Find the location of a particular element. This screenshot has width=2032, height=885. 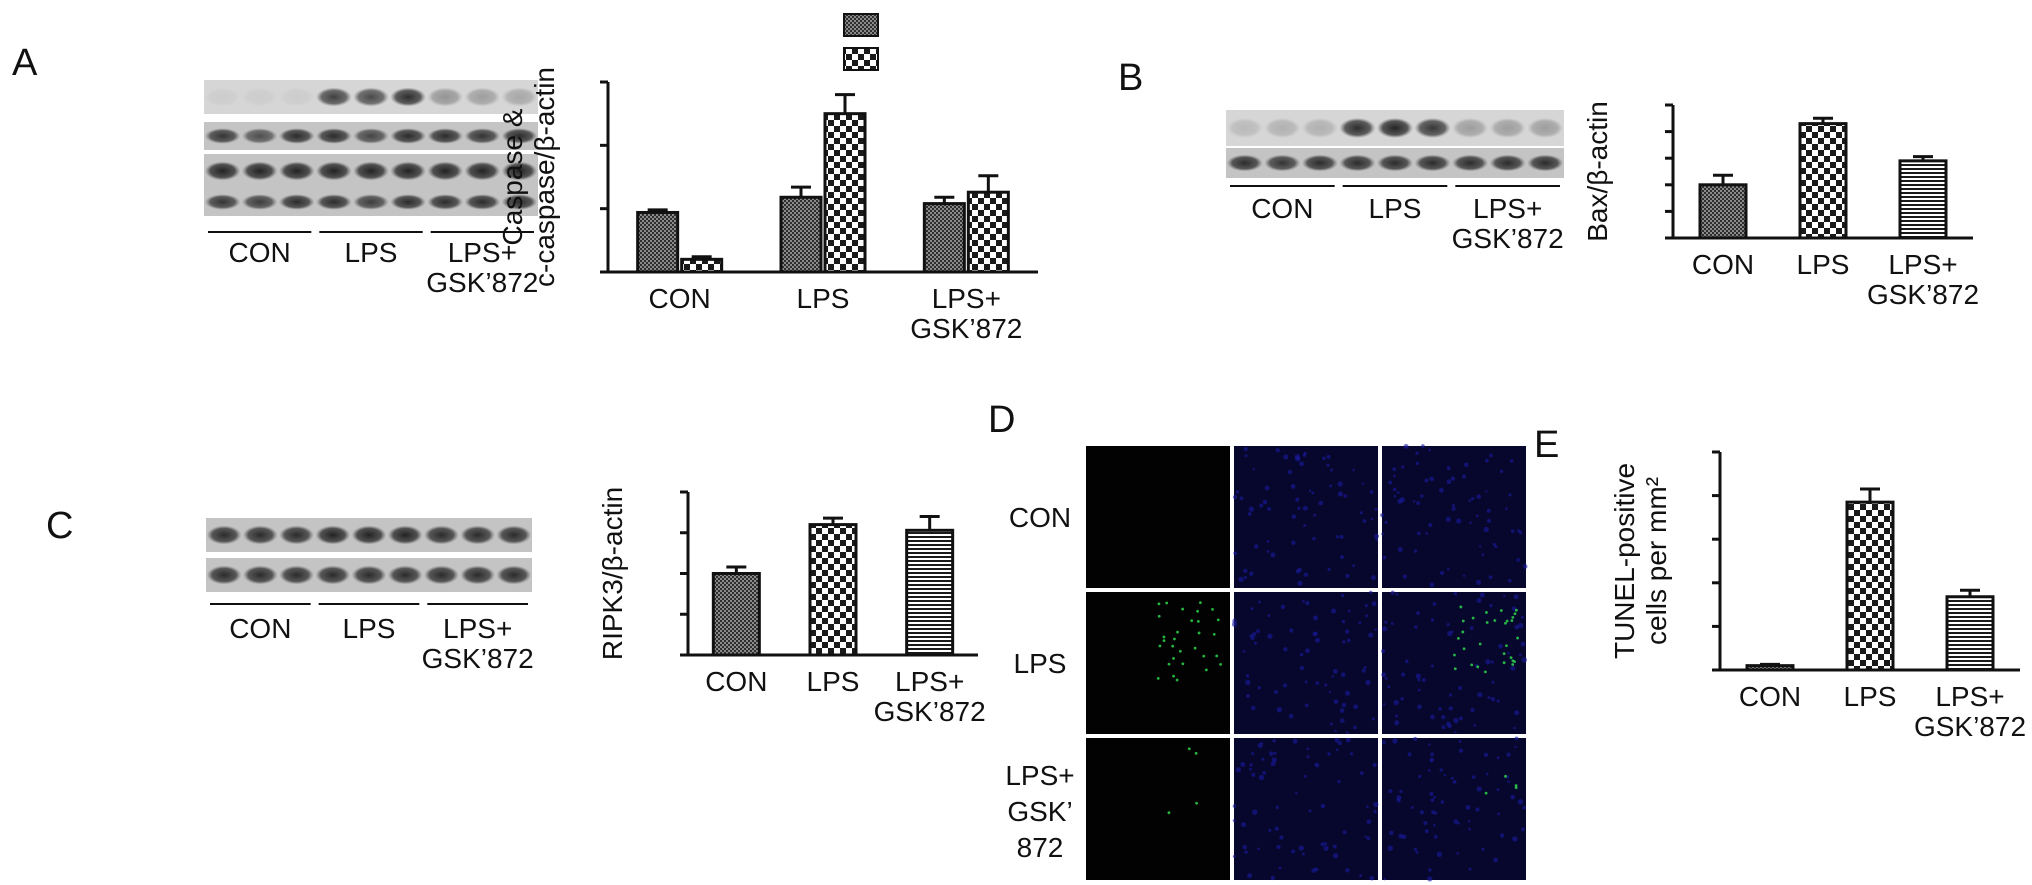

western-blot-a: CON LPS LPS+ GSK’872 is located at coordinates (371, 189).